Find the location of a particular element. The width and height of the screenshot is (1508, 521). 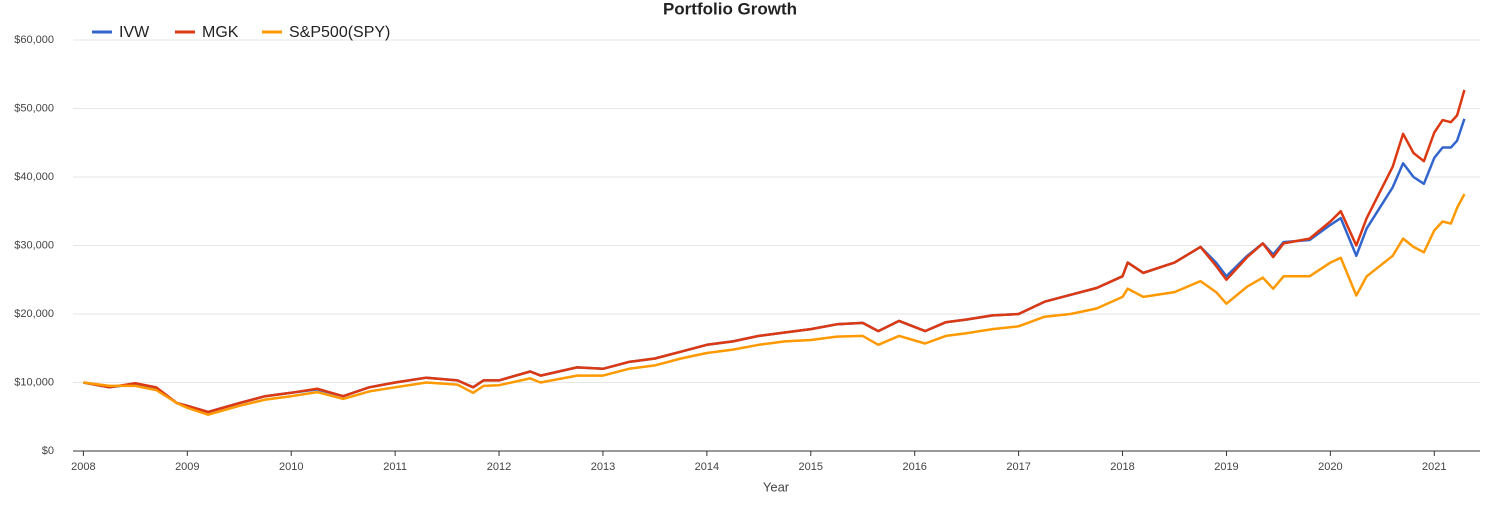

x-tick-label: 2011 is located at coordinates (395, 467).